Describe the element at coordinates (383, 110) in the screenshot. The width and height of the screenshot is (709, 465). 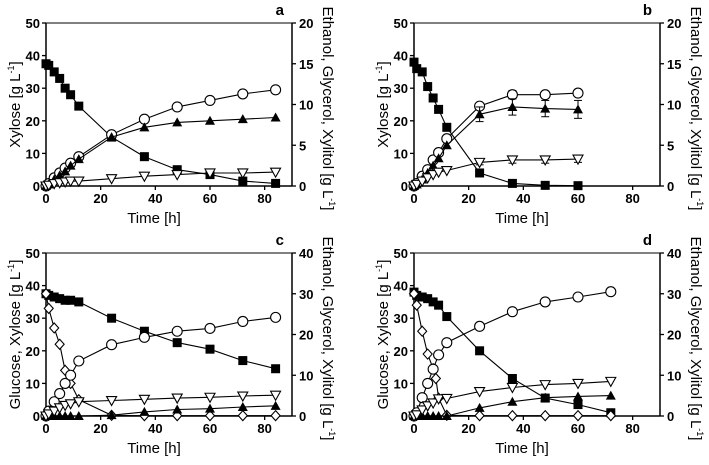
I see `y-axis-label-text: Xylose [g L` at that location.